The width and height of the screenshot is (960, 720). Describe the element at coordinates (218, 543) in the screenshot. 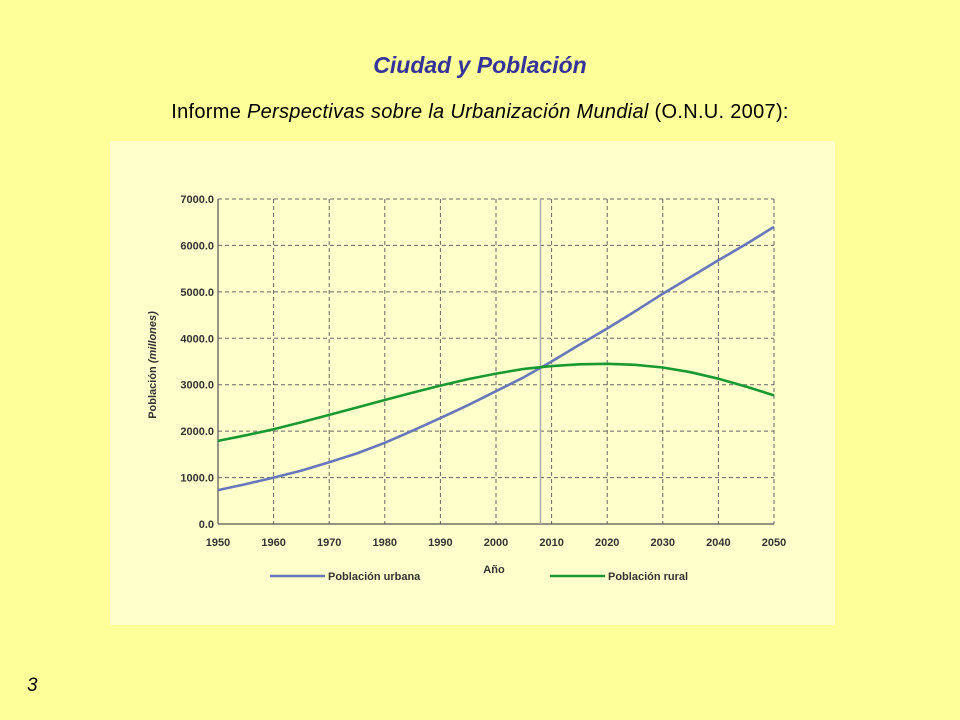

I see `x-tick-label: 1950` at that location.